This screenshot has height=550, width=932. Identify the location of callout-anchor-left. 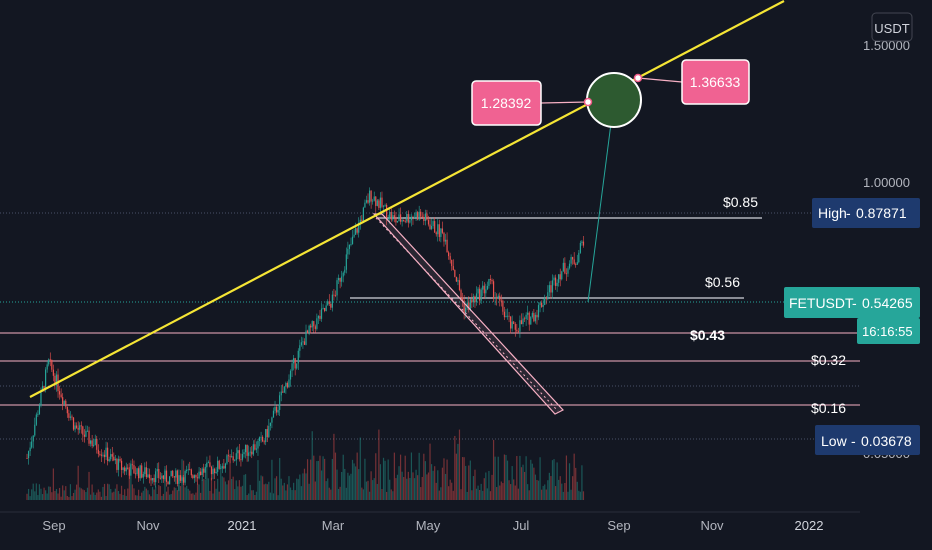
(588, 102).